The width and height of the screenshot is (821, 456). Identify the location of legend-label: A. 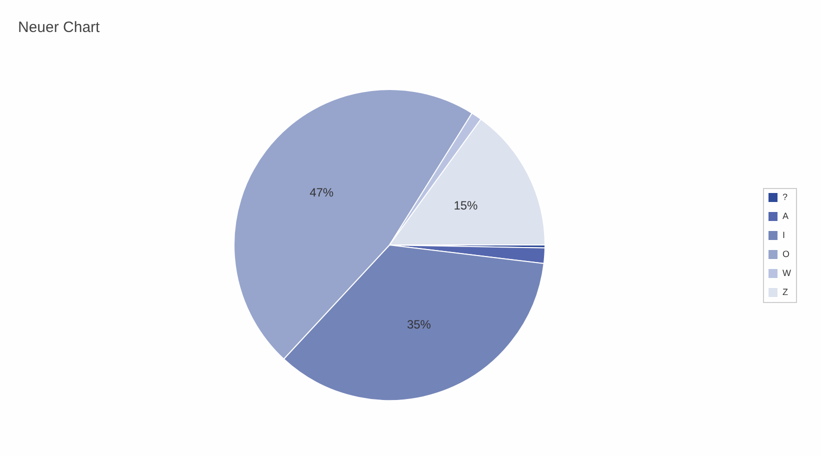
(785, 215).